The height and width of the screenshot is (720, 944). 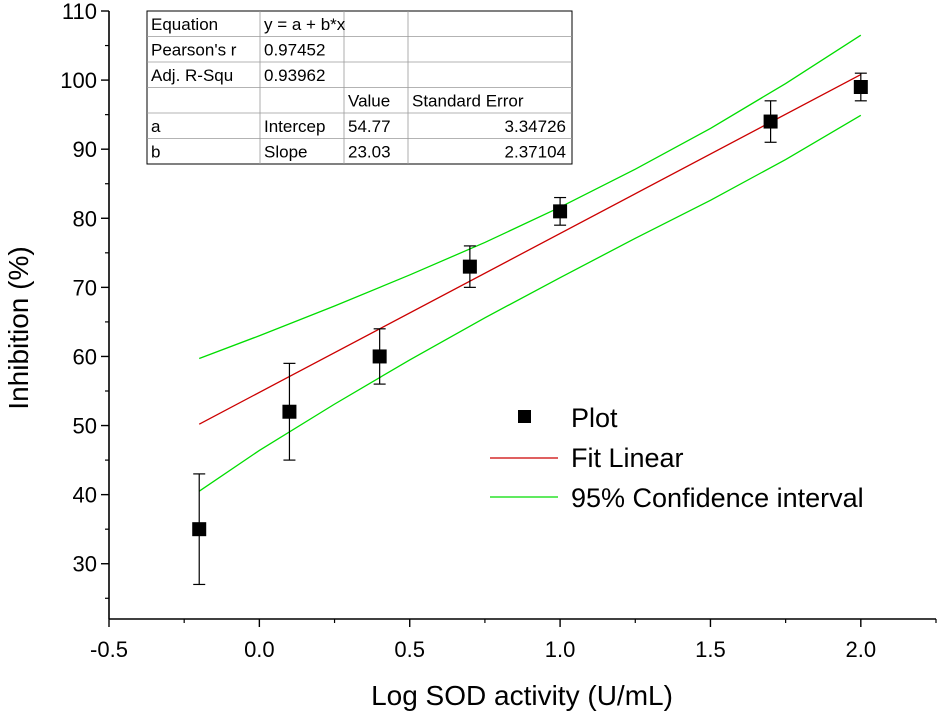 What do you see at coordinates (524, 416) in the screenshot?
I see `legend-marker-plot` at bounding box center [524, 416].